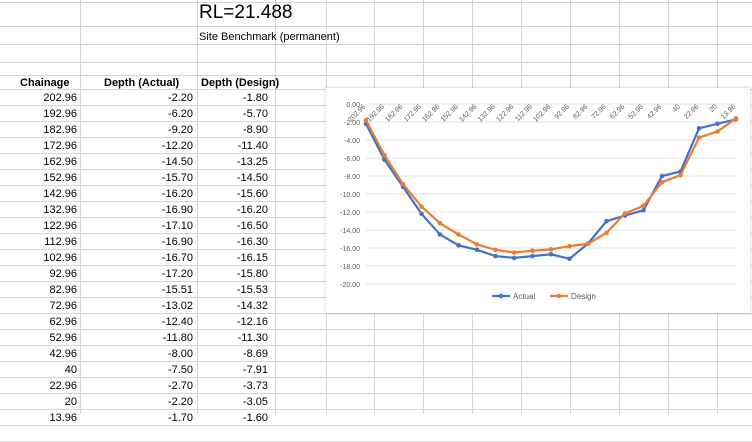 This screenshot has width=752, height=442. Describe the element at coordinates (255, 114) in the screenshot. I see `depth-design-cell: -5.70` at that location.